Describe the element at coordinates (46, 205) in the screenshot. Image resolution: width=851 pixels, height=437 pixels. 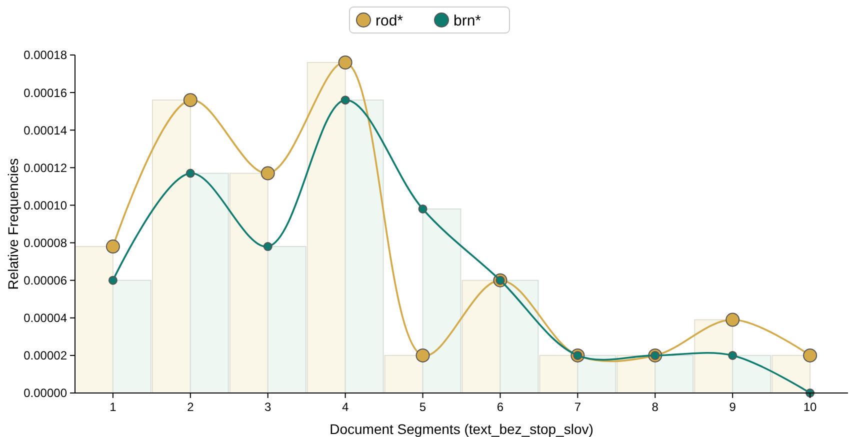
I see `y-tick-label: 0.00010` at that location.